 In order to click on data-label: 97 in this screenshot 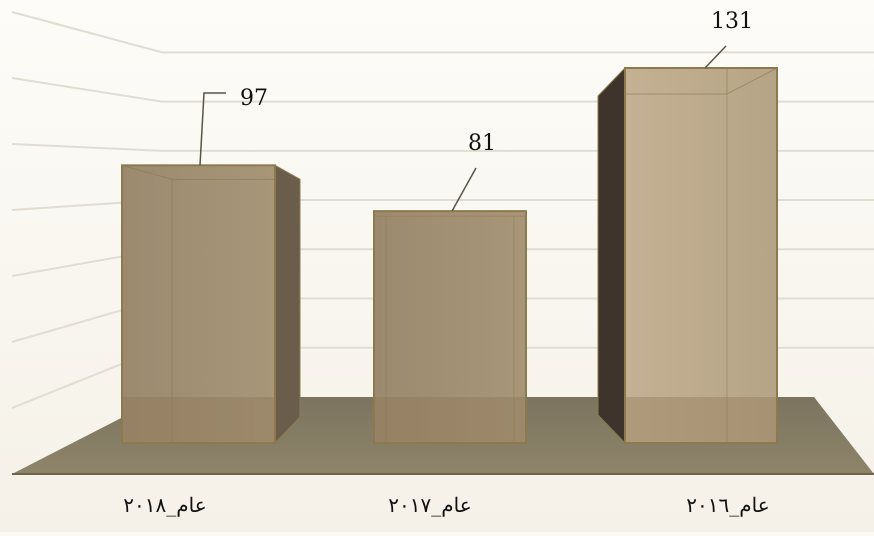, I will do `click(254, 98)`.